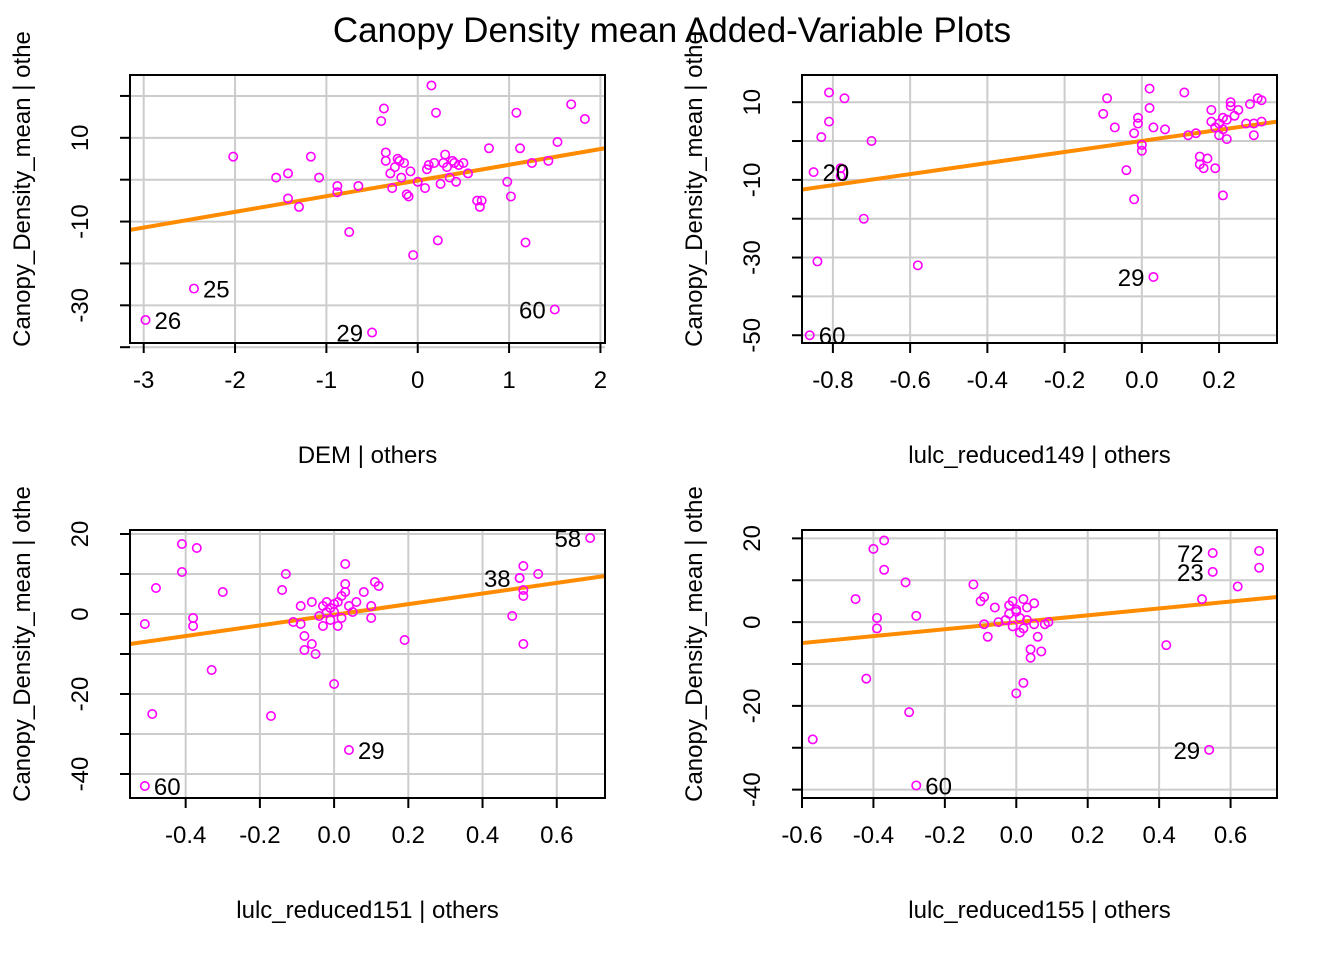  What do you see at coordinates (752, 335) in the screenshot?
I see `y-tick-label: -50` at bounding box center [752, 335].